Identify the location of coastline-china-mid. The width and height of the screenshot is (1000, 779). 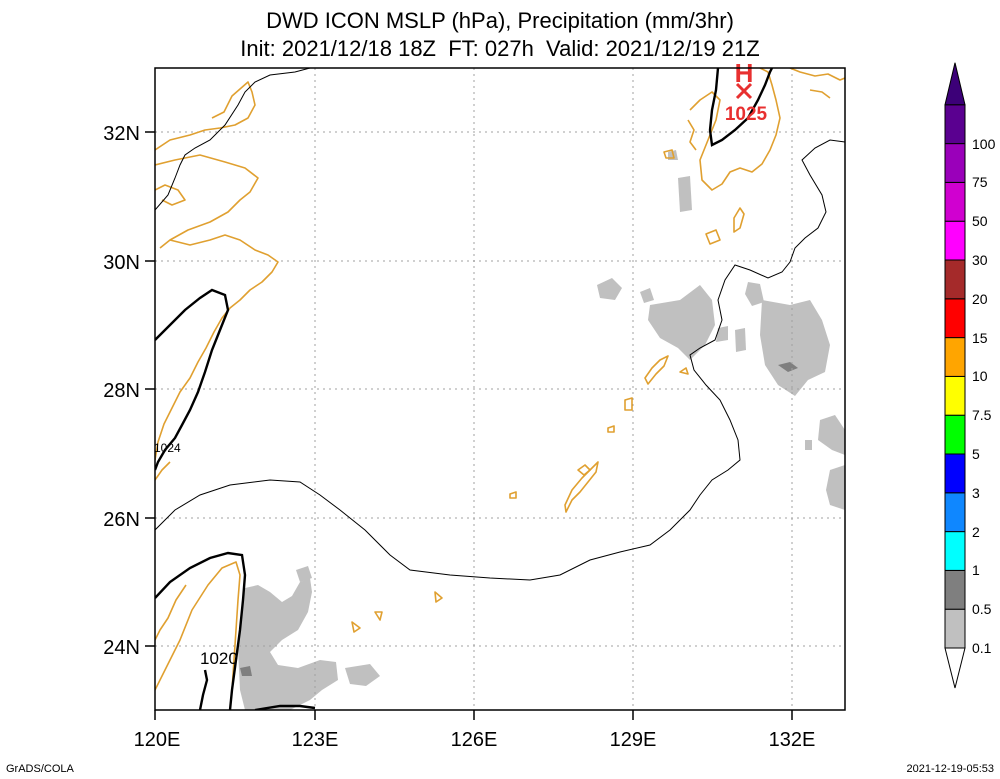
(170, 195).